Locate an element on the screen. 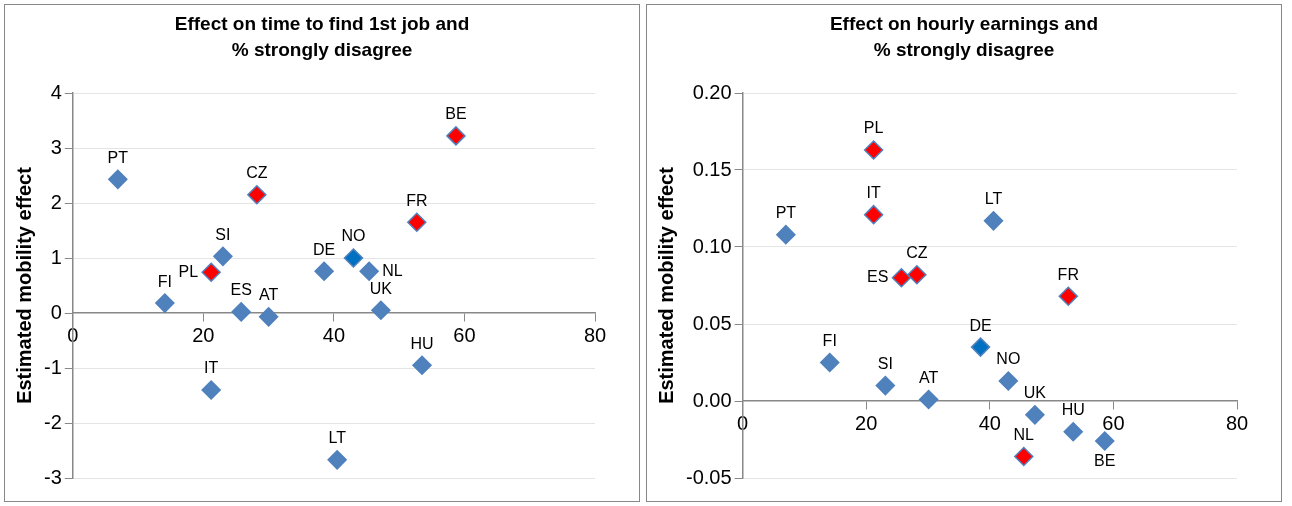 This screenshot has height=506, width=1292. y-tick-label: 3 is located at coordinates (56, 146).